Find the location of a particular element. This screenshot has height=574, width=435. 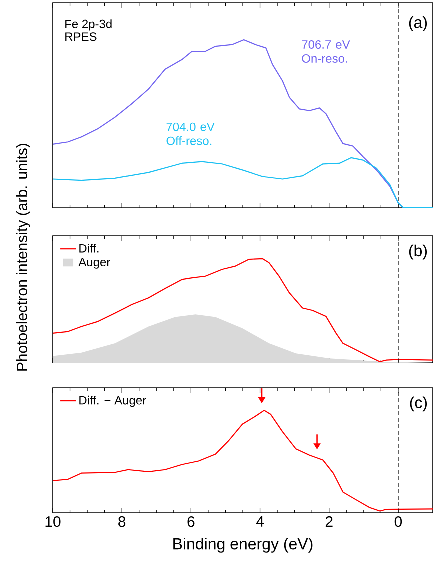

x-tick-label: 8 is located at coordinates (122, 522).